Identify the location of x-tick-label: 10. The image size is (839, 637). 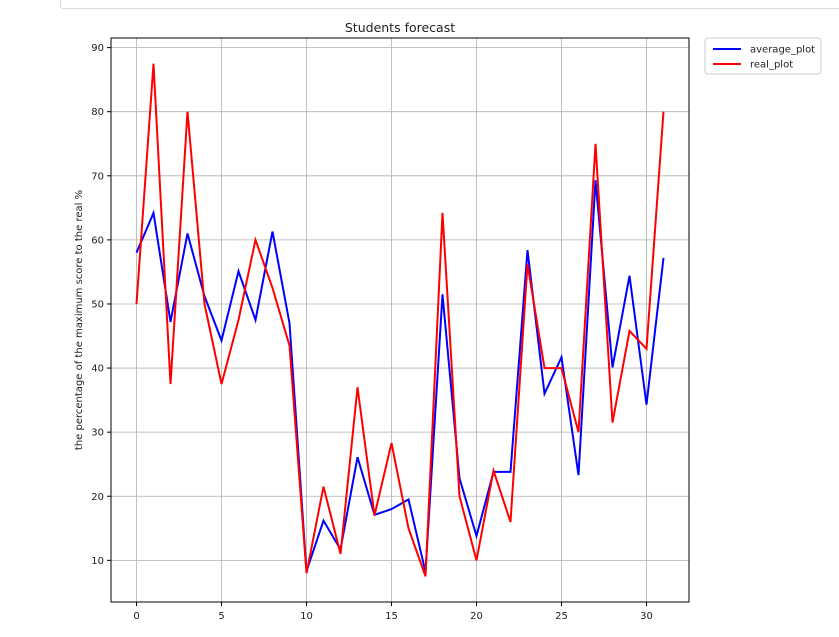
(306, 616).